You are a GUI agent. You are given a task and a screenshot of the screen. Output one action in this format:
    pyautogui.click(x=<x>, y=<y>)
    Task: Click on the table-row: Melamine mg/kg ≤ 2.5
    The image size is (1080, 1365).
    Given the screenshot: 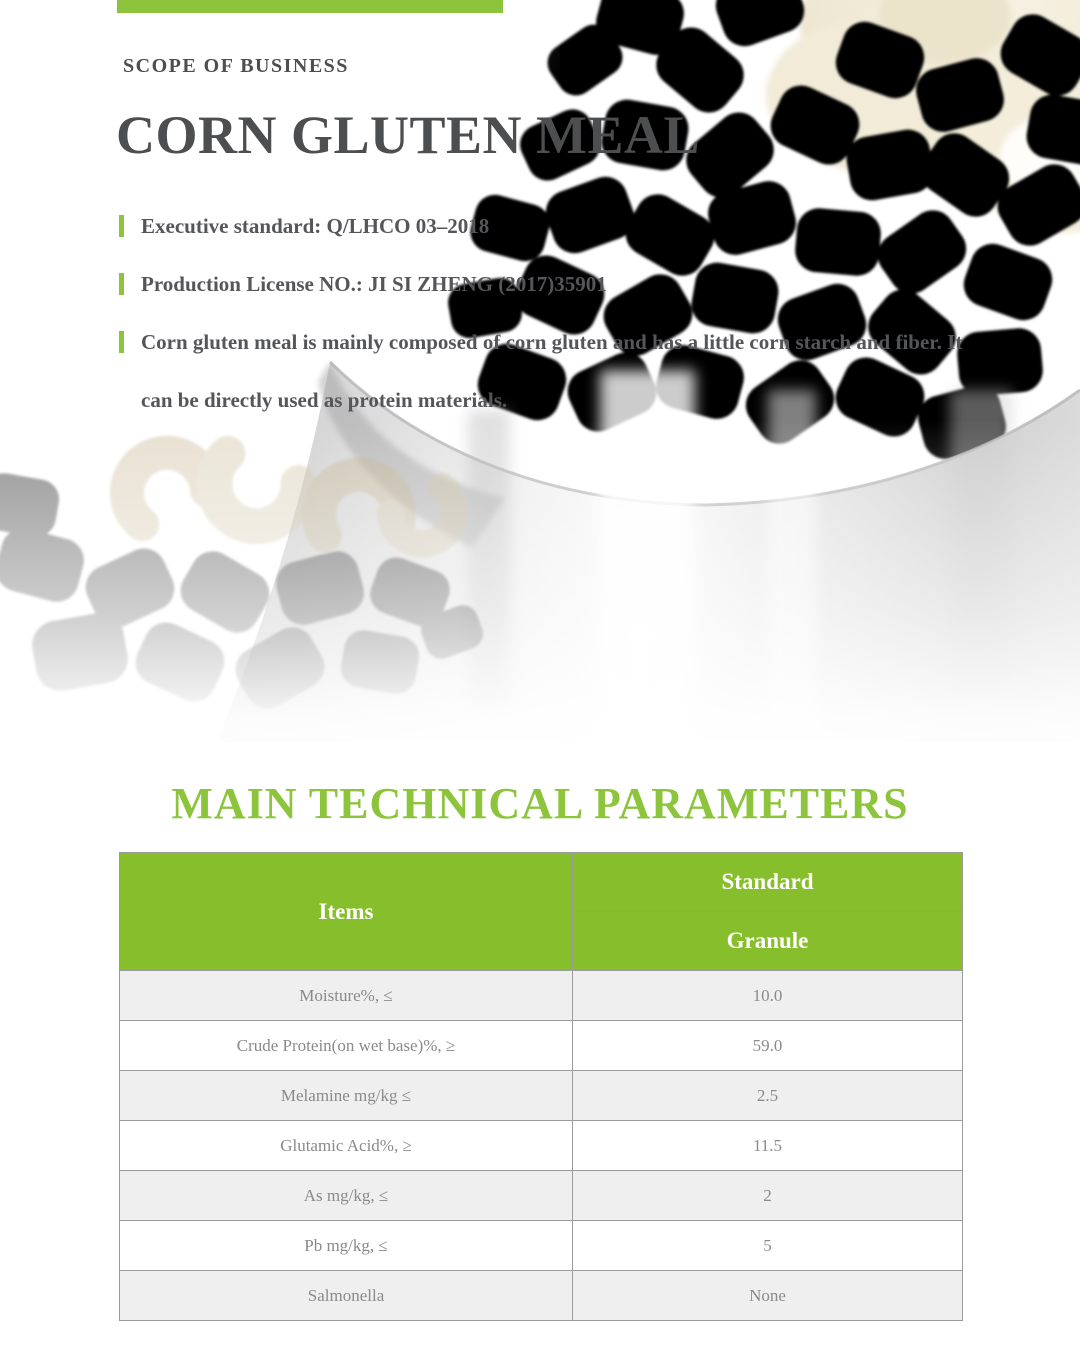 What is the action you would take?
    pyautogui.click(x=541, y=1095)
    